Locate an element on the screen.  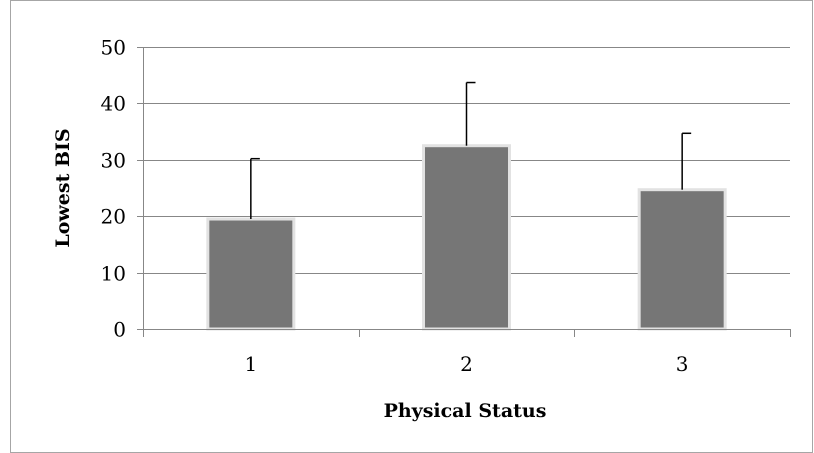
x-tick-labels: 1 2 3 is located at coordinates (466, 364).